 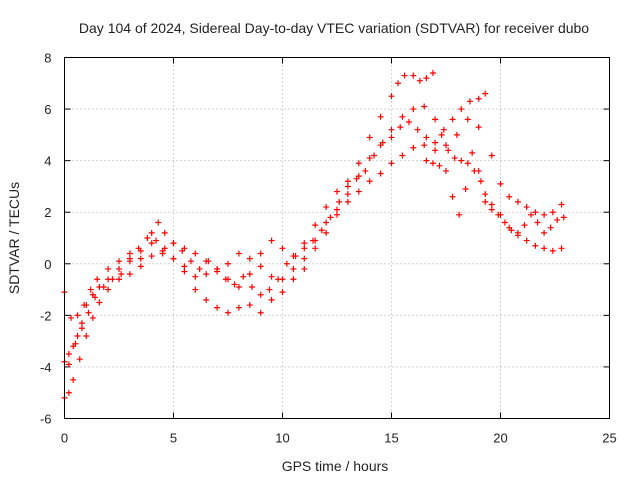 What do you see at coordinates (282, 438) in the screenshot?
I see `x-tick-label: 10` at bounding box center [282, 438].